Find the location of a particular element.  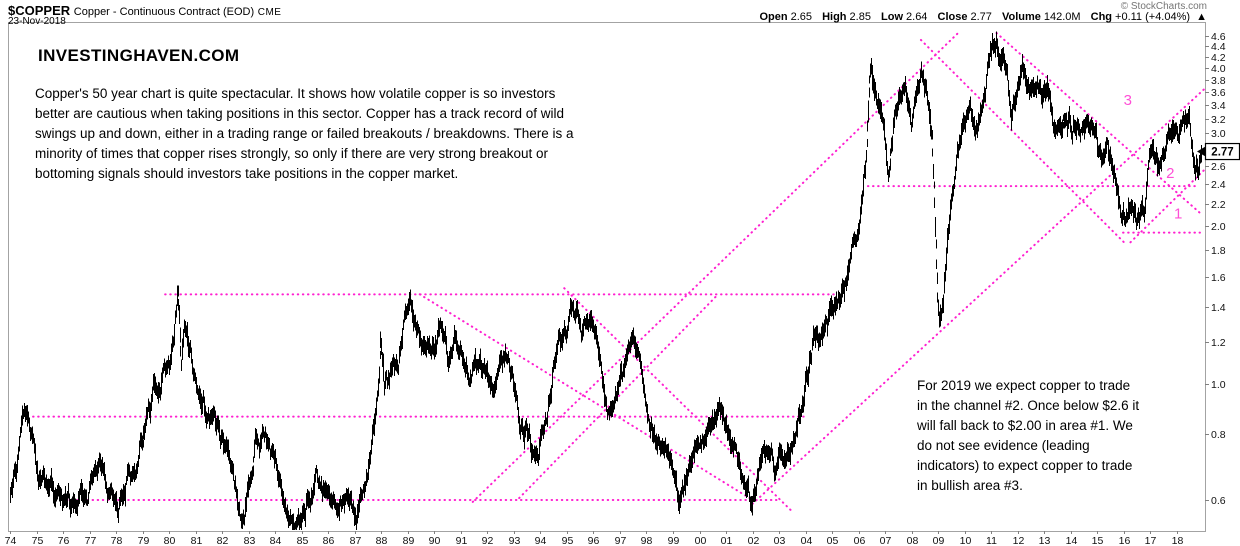

x-axis-year-label: 86 is located at coordinates (329, 540).